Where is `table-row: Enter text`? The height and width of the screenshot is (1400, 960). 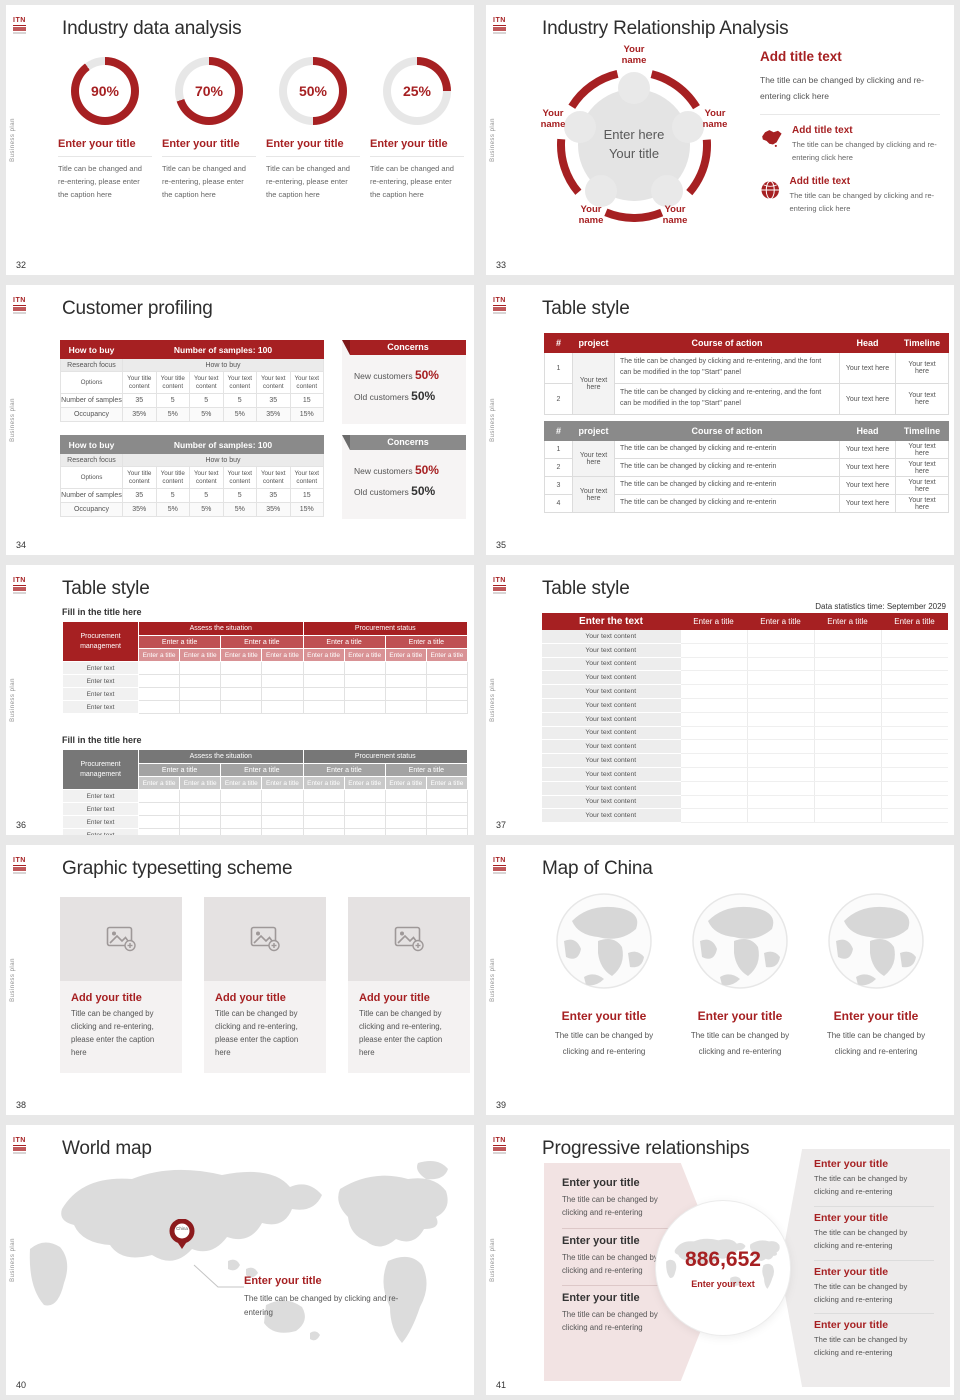 table-row: Enter text is located at coordinates (265, 809).